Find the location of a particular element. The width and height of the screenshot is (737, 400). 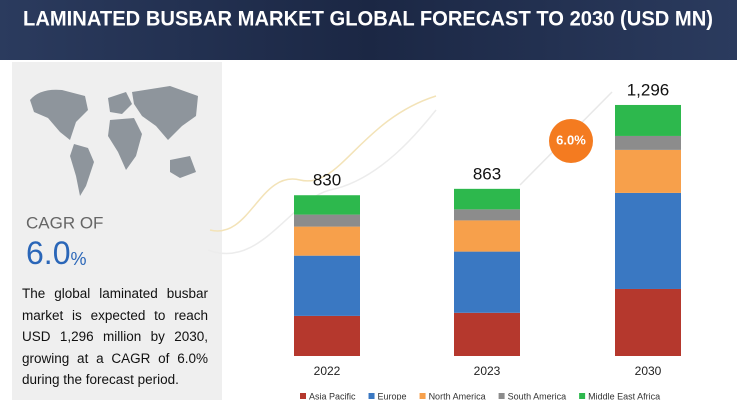

growth-bubble is located at coordinates (571, 141).